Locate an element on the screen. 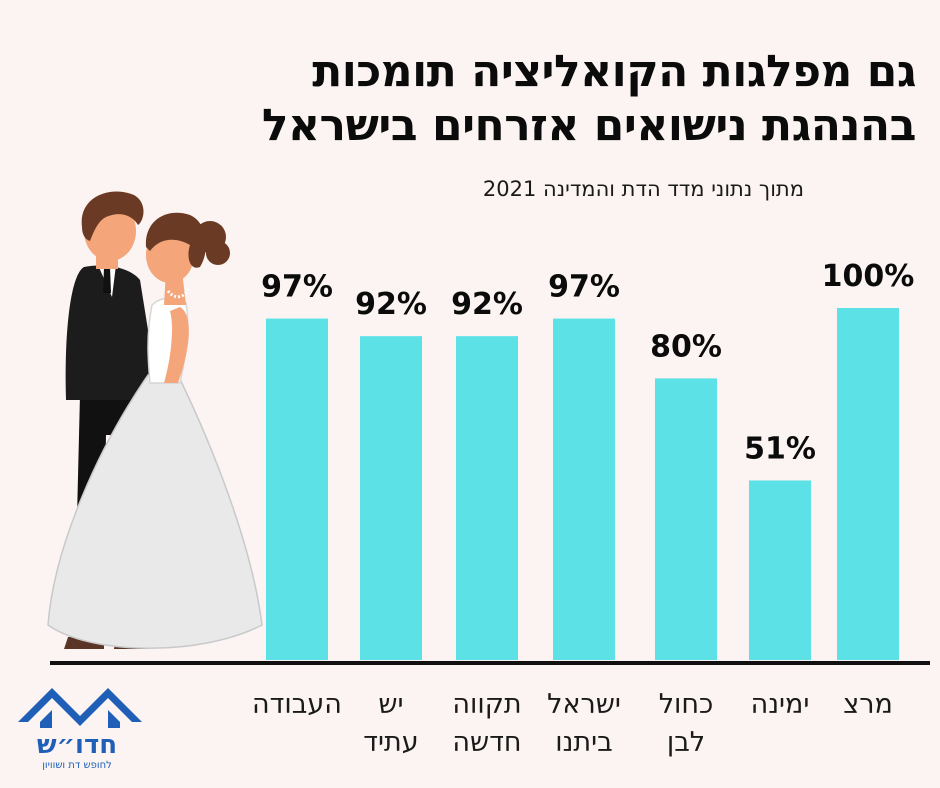 The image size is (940, 788). bride-hair-bun-shape is located at coordinates (218, 253).